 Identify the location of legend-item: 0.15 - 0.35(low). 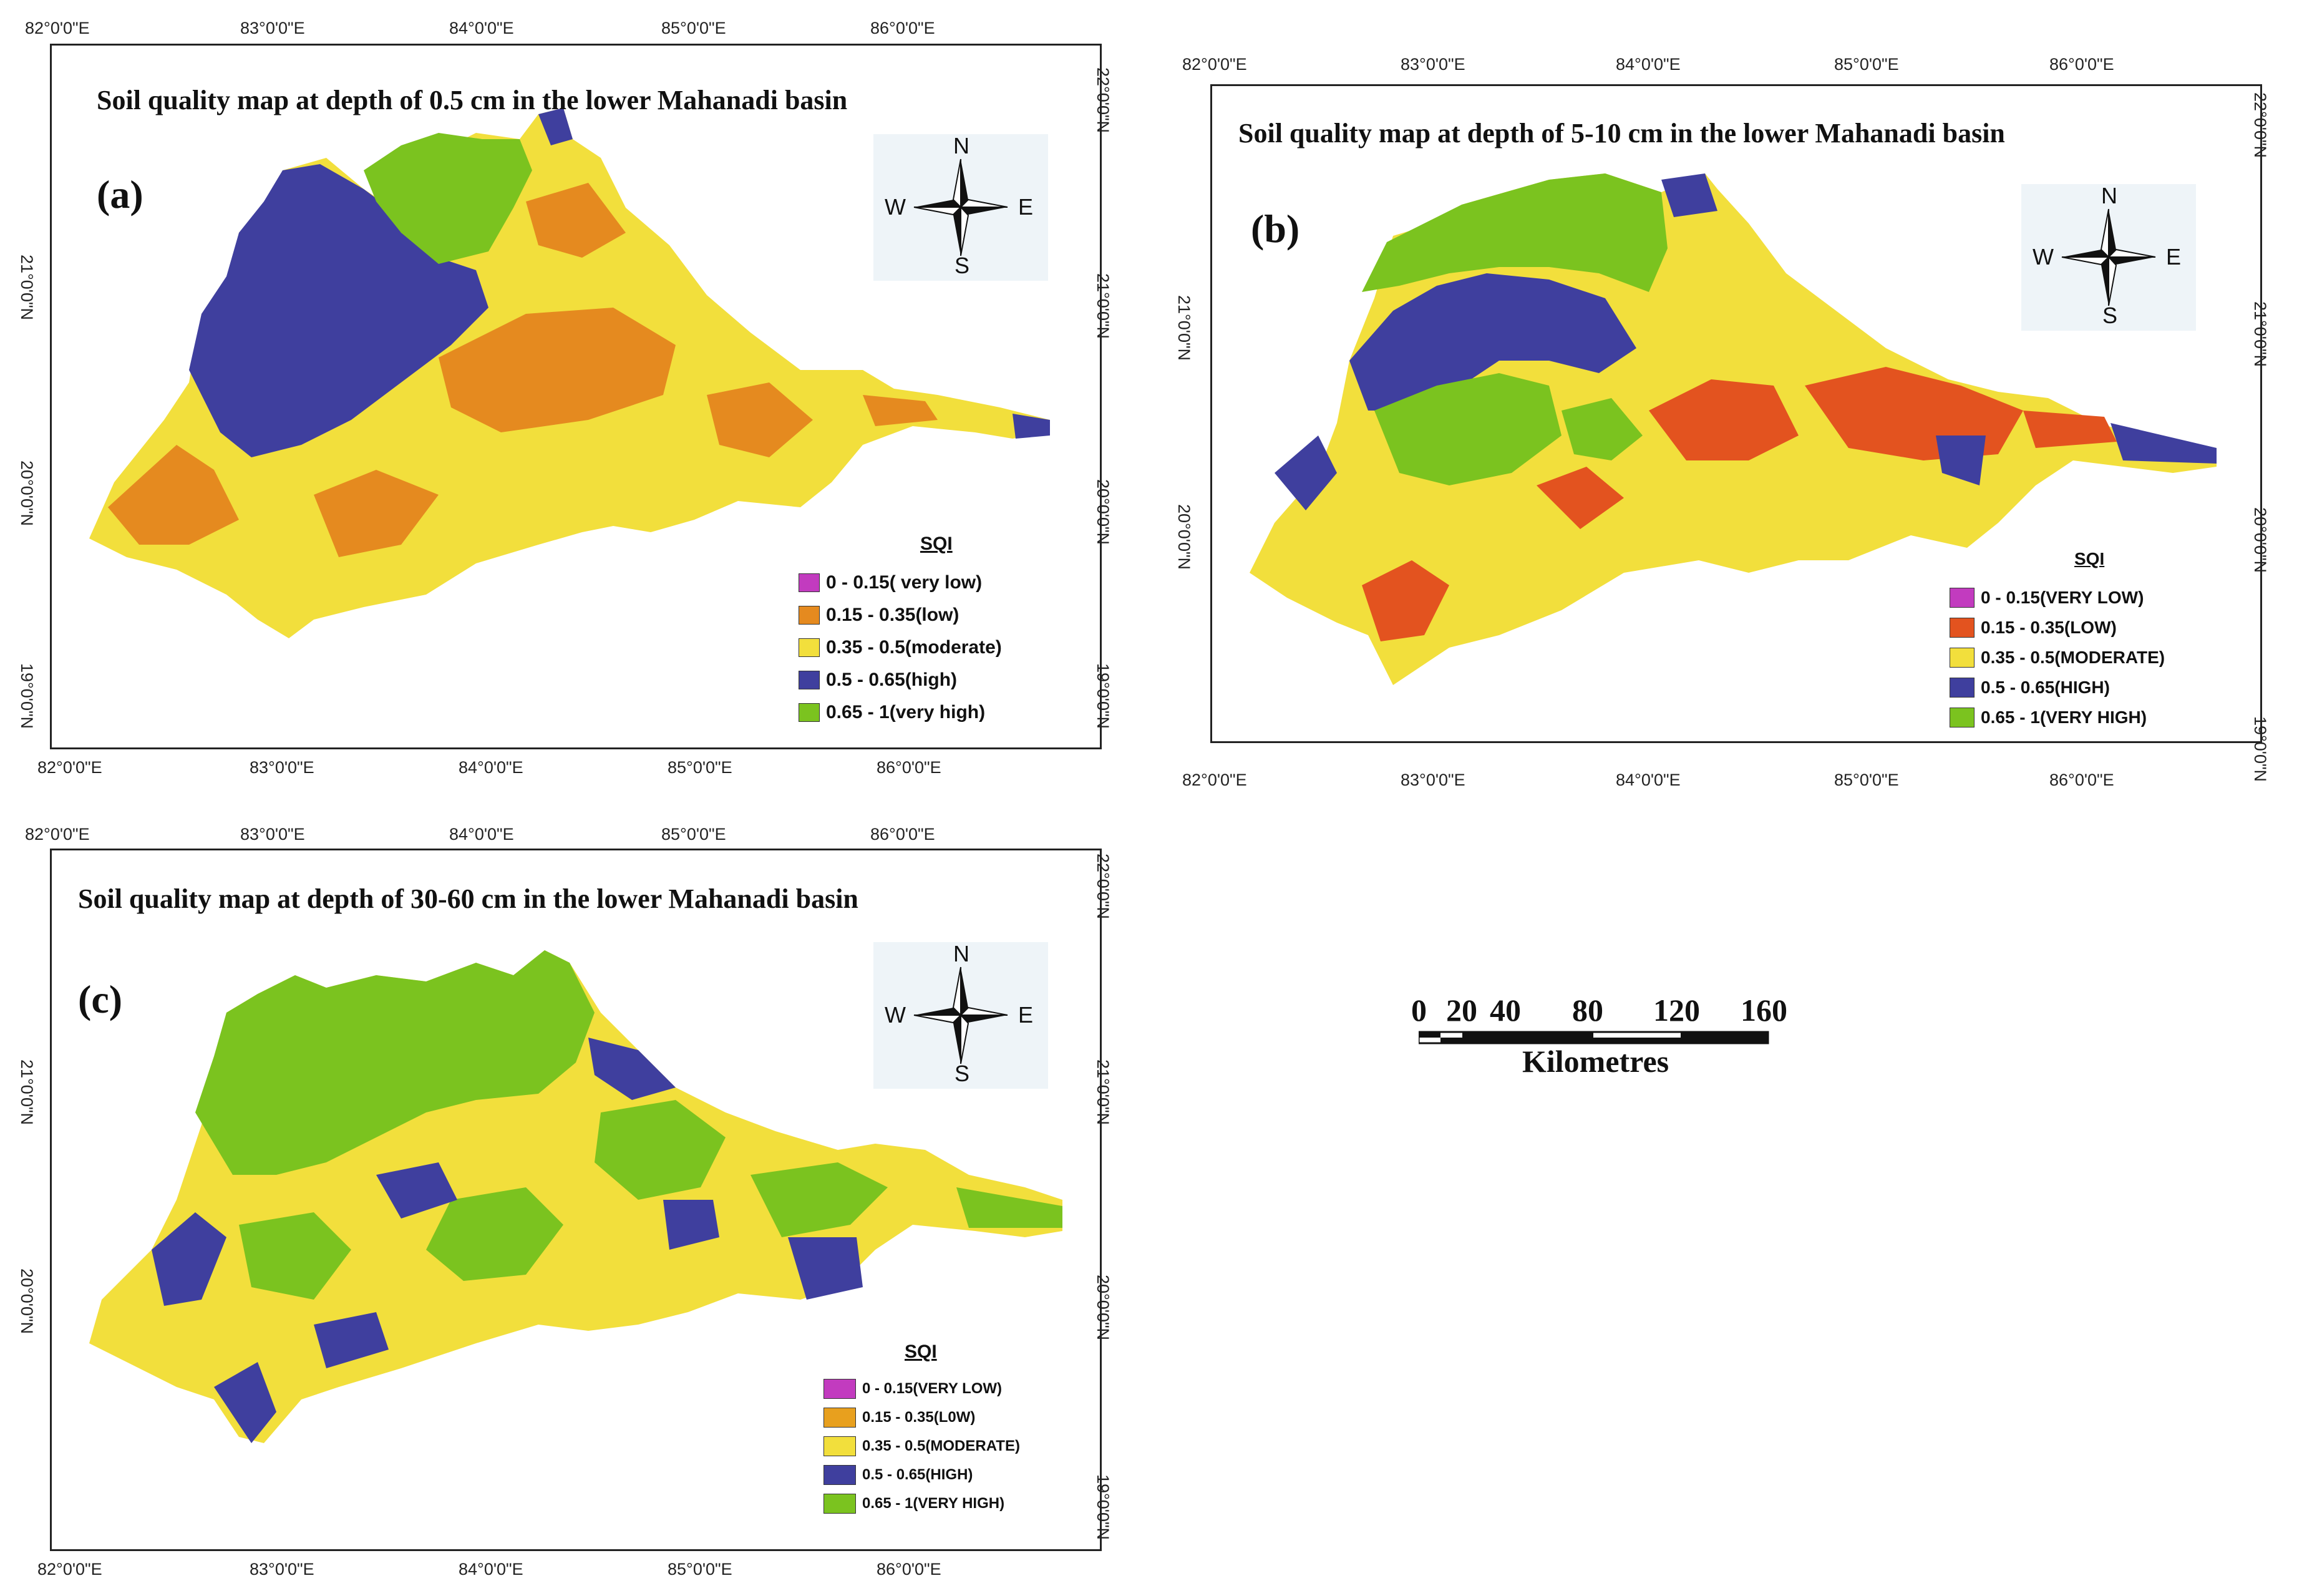
(879, 615).